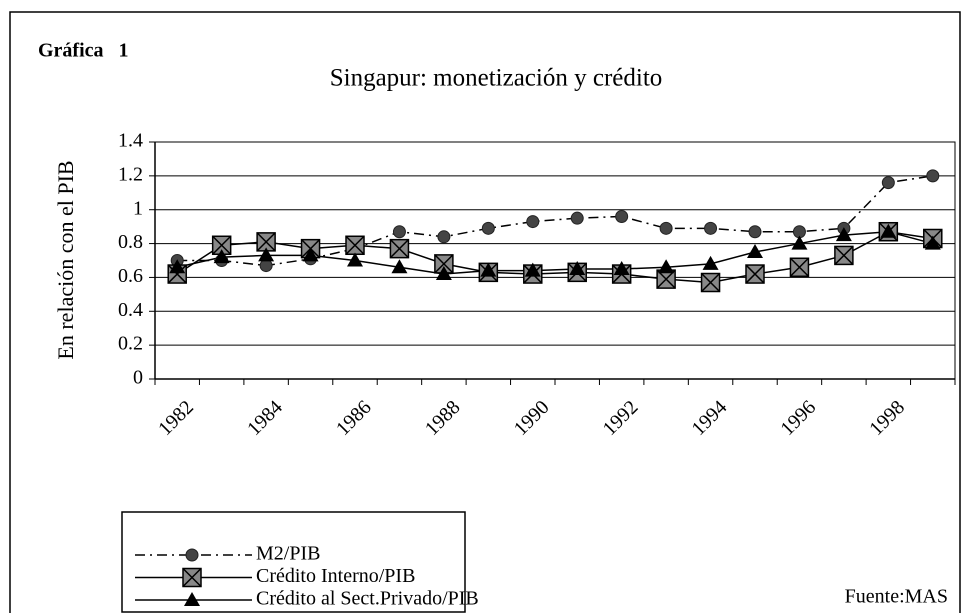 The width and height of the screenshot is (969, 613). I want to click on y-tick-label: 1.2, so click(130, 174).